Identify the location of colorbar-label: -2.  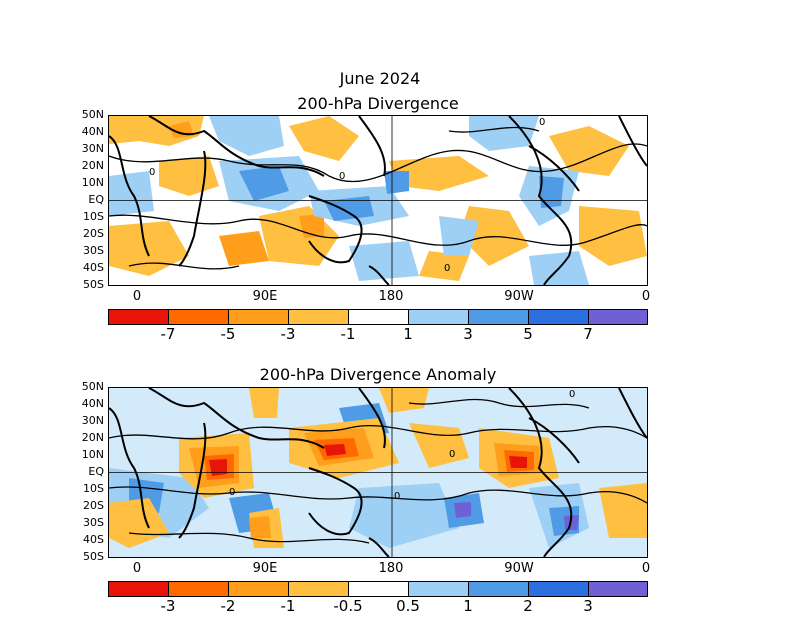
(228, 606).